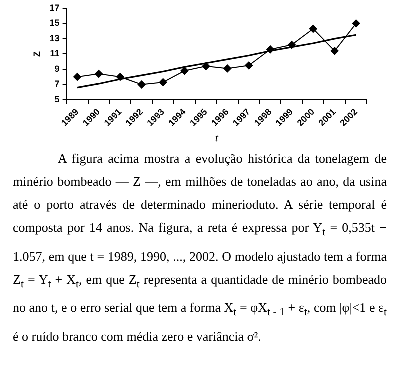 This screenshot has width=395, height=371. What do you see at coordinates (37, 53) in the screenshot?
I see `y-axis-title: Z` at bounding box center [37, 53].